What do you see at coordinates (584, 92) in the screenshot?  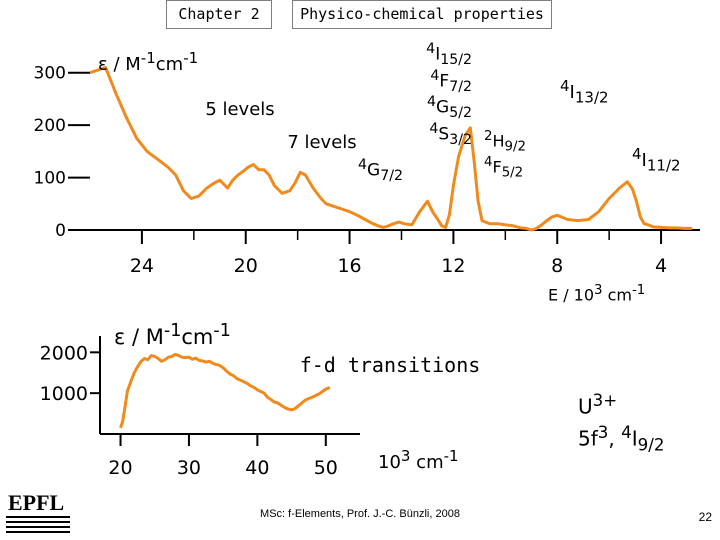 I see `annotation-i132: 4I13/2` at bounding box center [584, 92].